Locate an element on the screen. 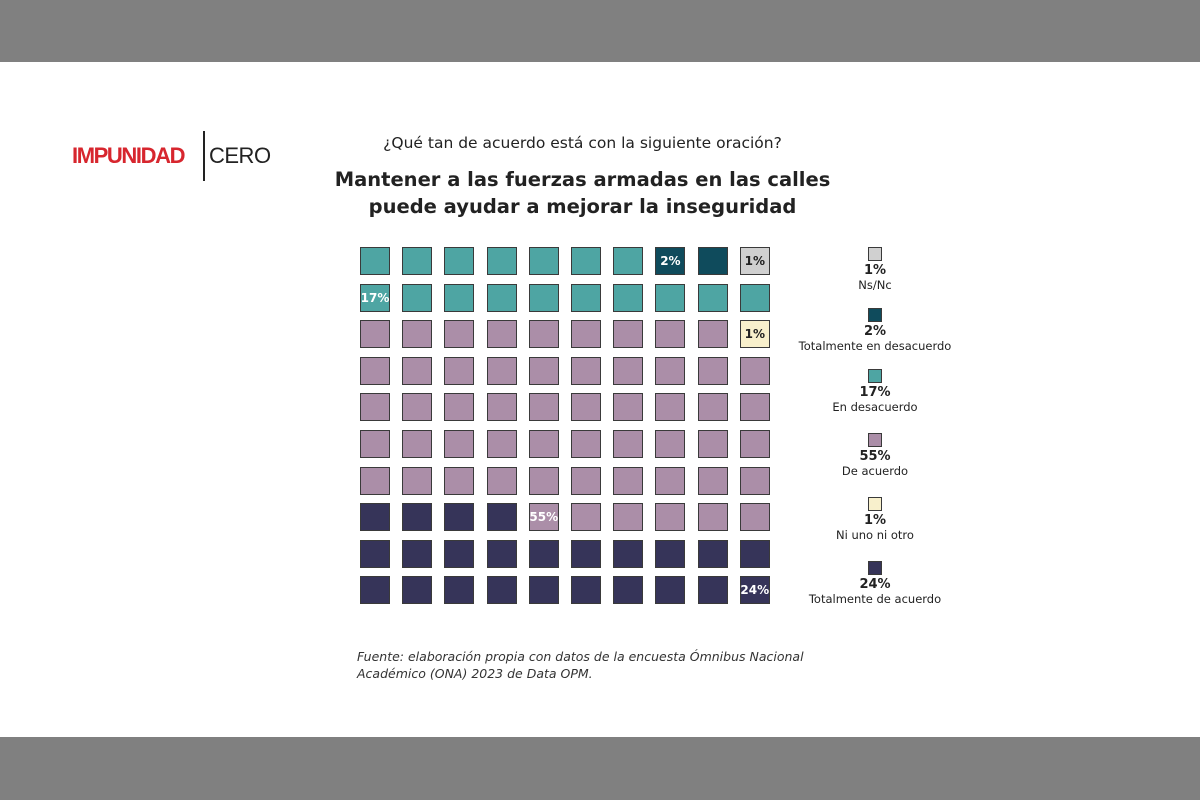 The width and height of the screenshot is (1200, 800). top-band is located at coordinates (600, 31).